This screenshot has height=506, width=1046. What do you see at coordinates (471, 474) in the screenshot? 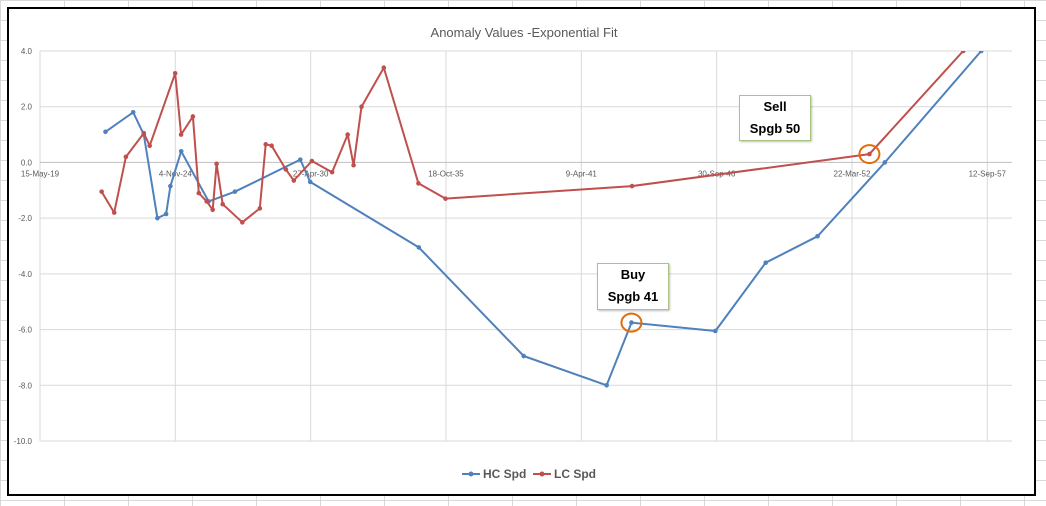
I see `legend-marker-hc-spd` at bounding box center [471, 474].